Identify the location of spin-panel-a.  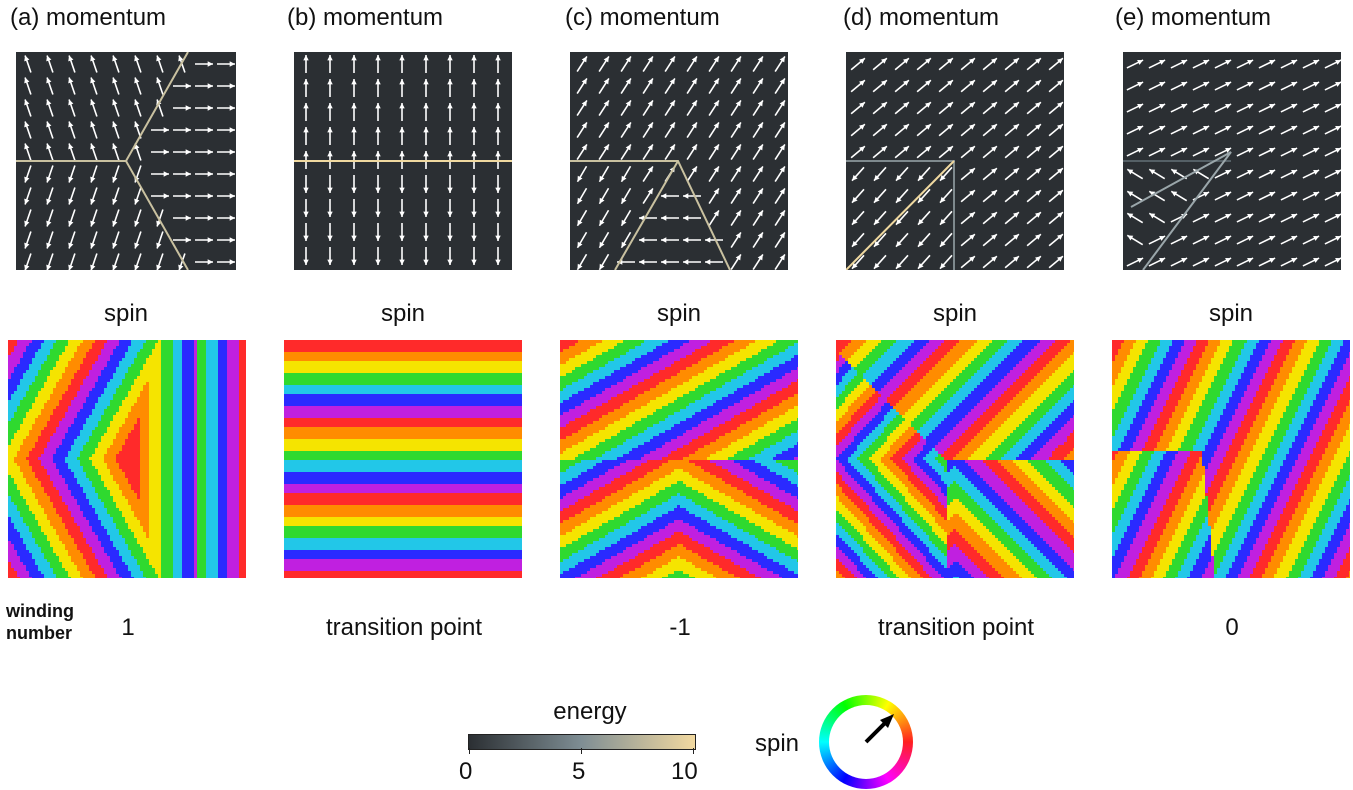
(127, 459).